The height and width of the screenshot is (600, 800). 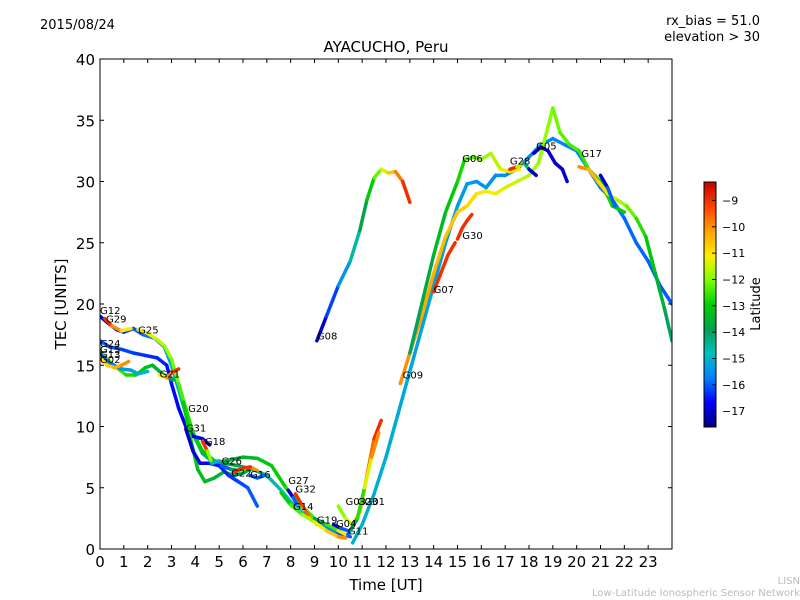 I want to click on x-tick-label: 22, so click(x=624, y=562).